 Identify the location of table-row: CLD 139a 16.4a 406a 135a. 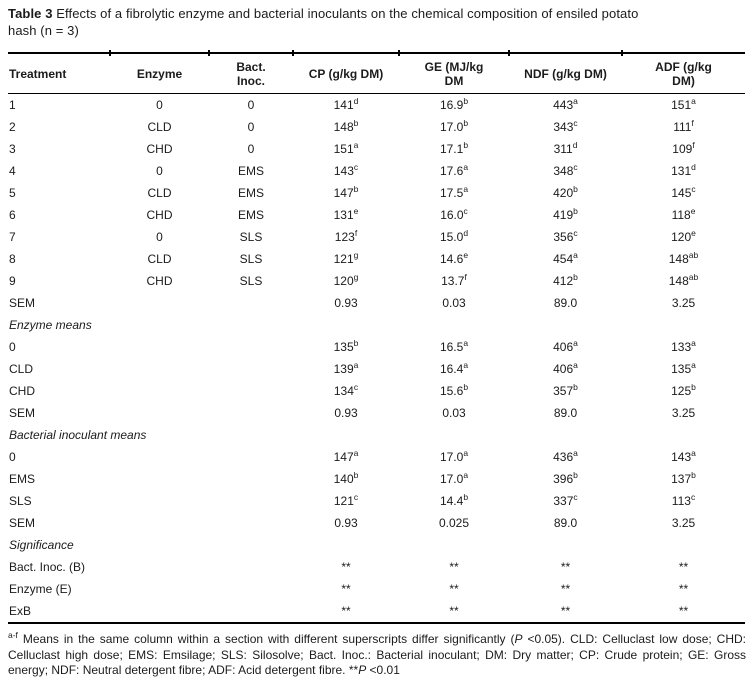
(376, 369).